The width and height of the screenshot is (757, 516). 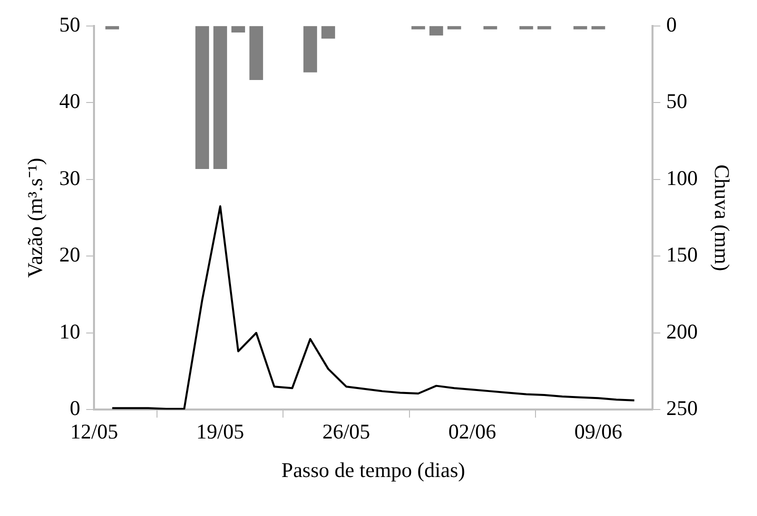 What do you see at coordinates (722, 218) in the screenshot?
I see `y2-axis-title: Chuva (mm)` at bounding box center [722, 218].